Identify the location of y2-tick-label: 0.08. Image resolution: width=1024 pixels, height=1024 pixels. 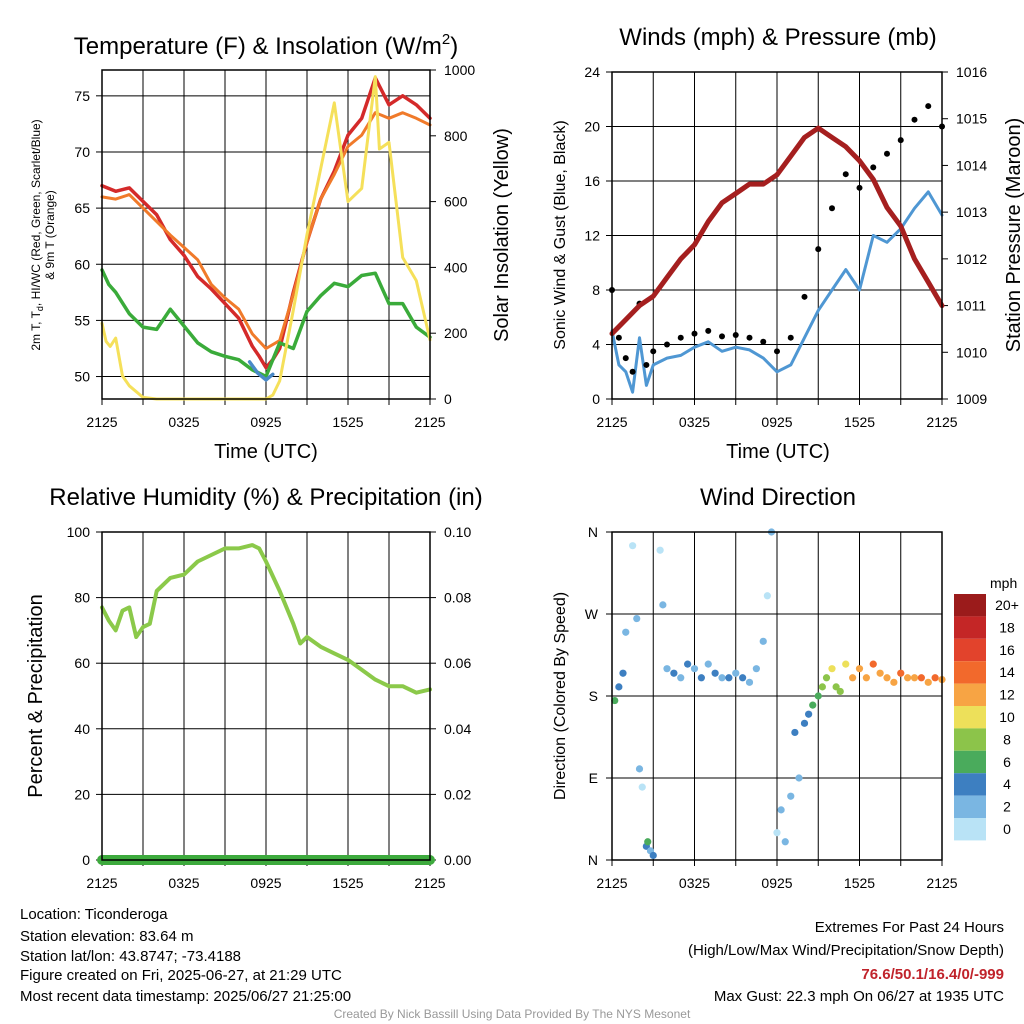
(457, 598).